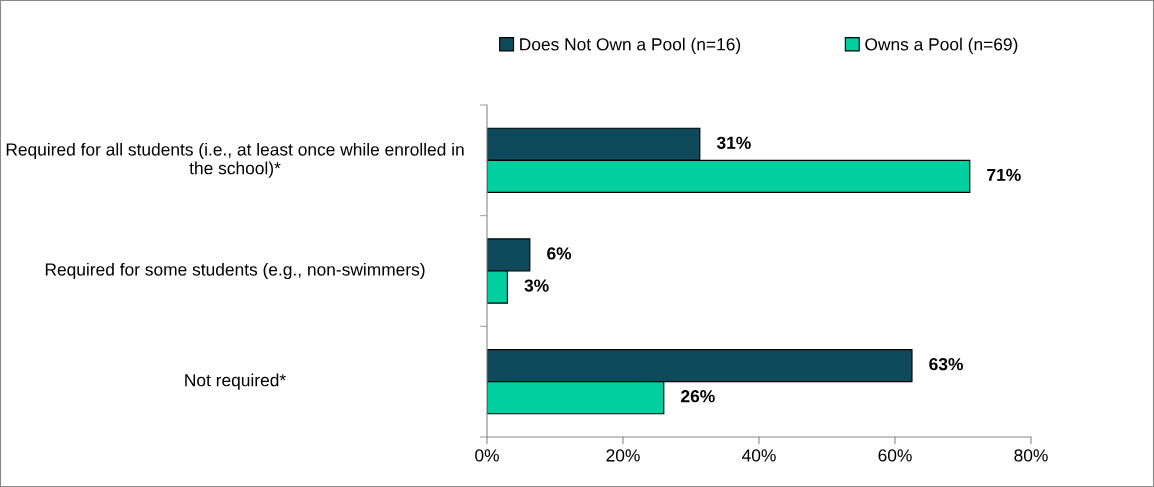  Describe the element at coordinates (1004, 175) in the screenshot. I see `data-label: 71%` at that location.